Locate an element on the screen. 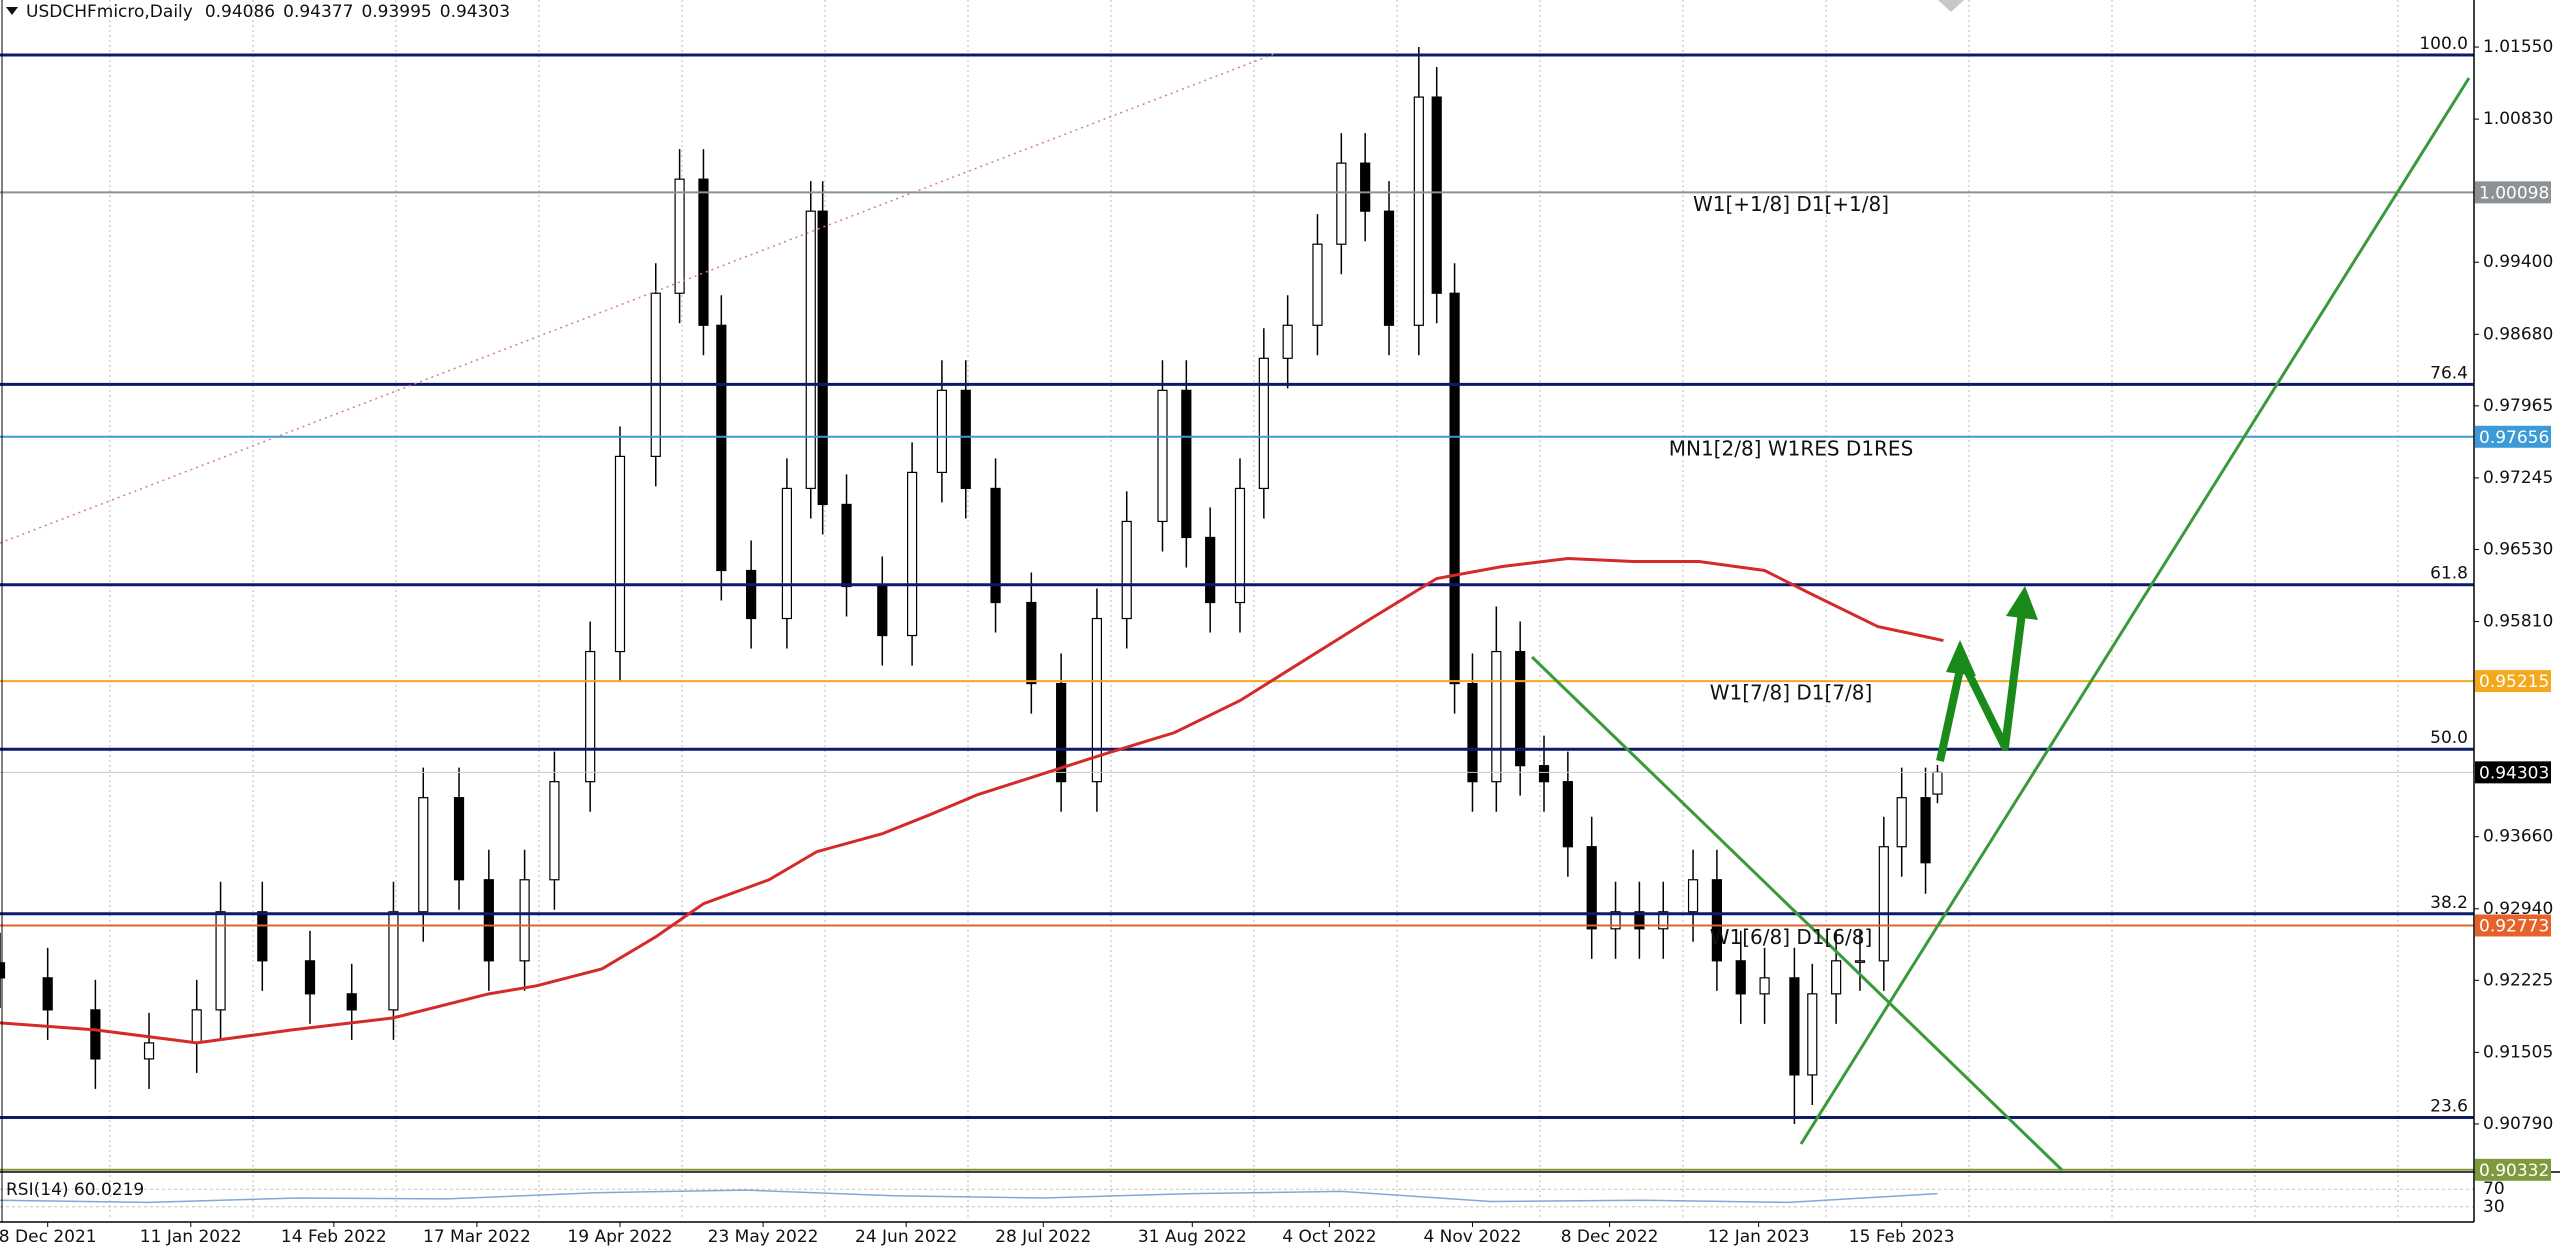 Image resolution: width=2560 pixels, height=1252 pixels. price-tag-label: 1.00098 is located at coordinates (2514, 193).